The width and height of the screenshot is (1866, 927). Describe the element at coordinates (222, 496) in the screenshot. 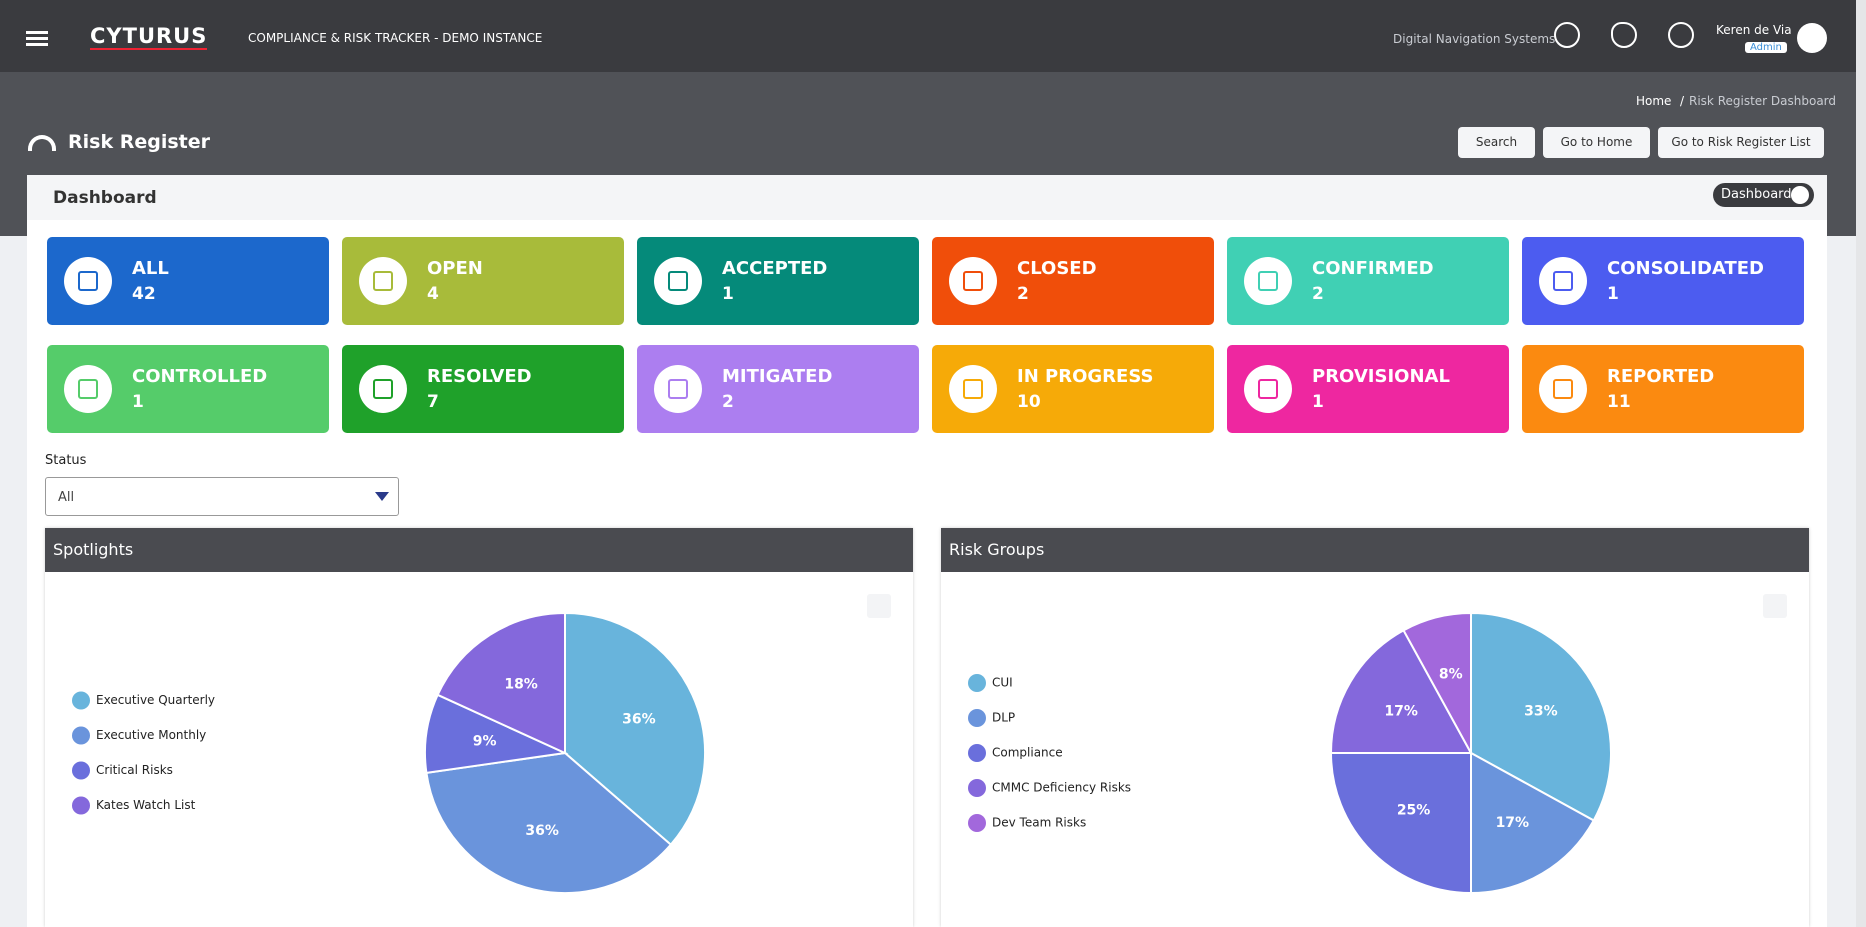

I see `status-select: All` at that location.